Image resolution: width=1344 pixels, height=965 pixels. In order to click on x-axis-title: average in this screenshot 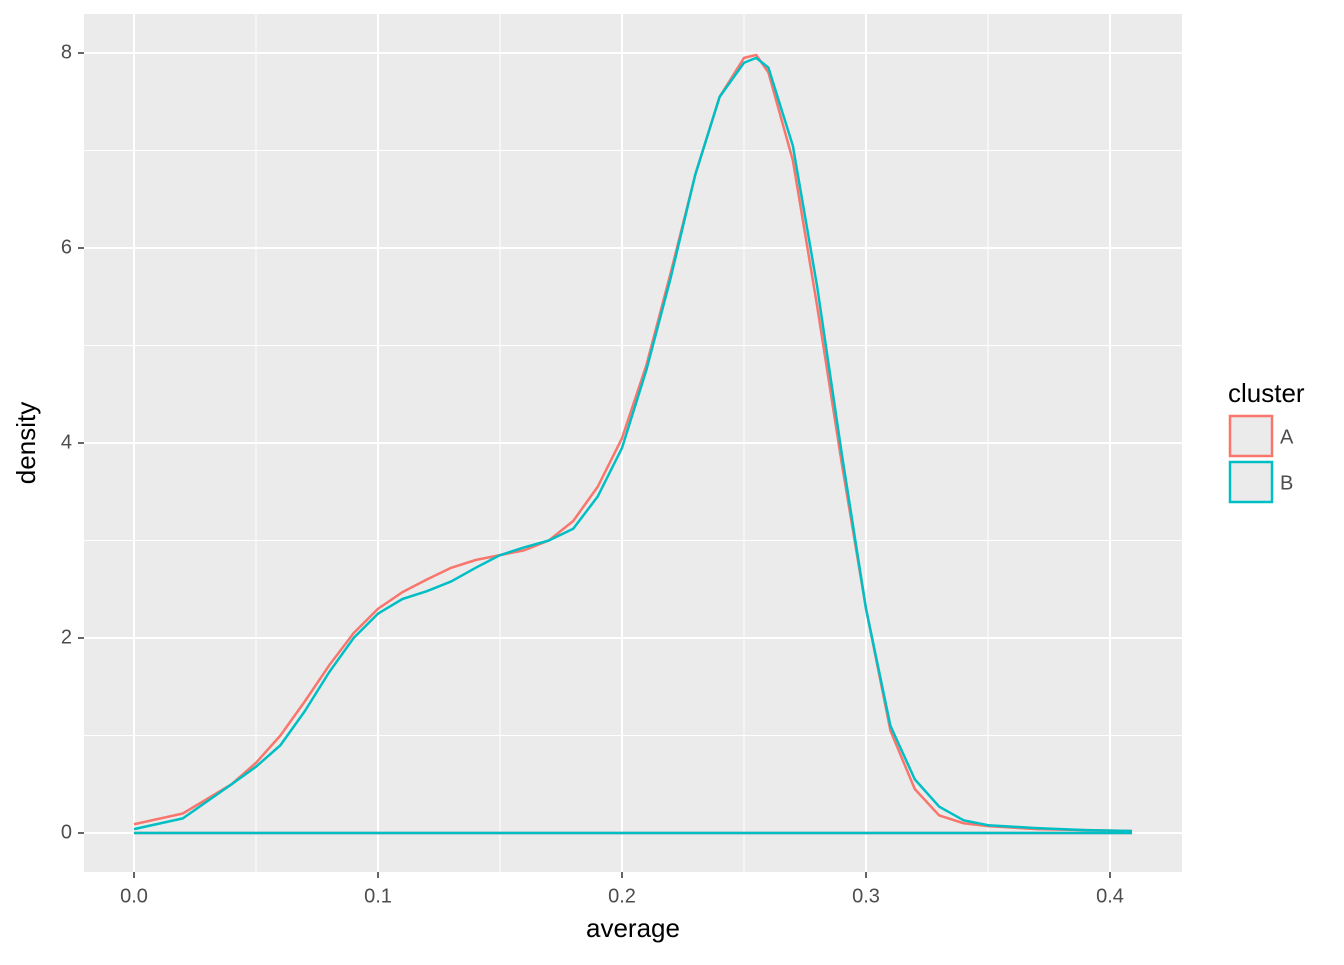, I will do `click(633, 928)`.